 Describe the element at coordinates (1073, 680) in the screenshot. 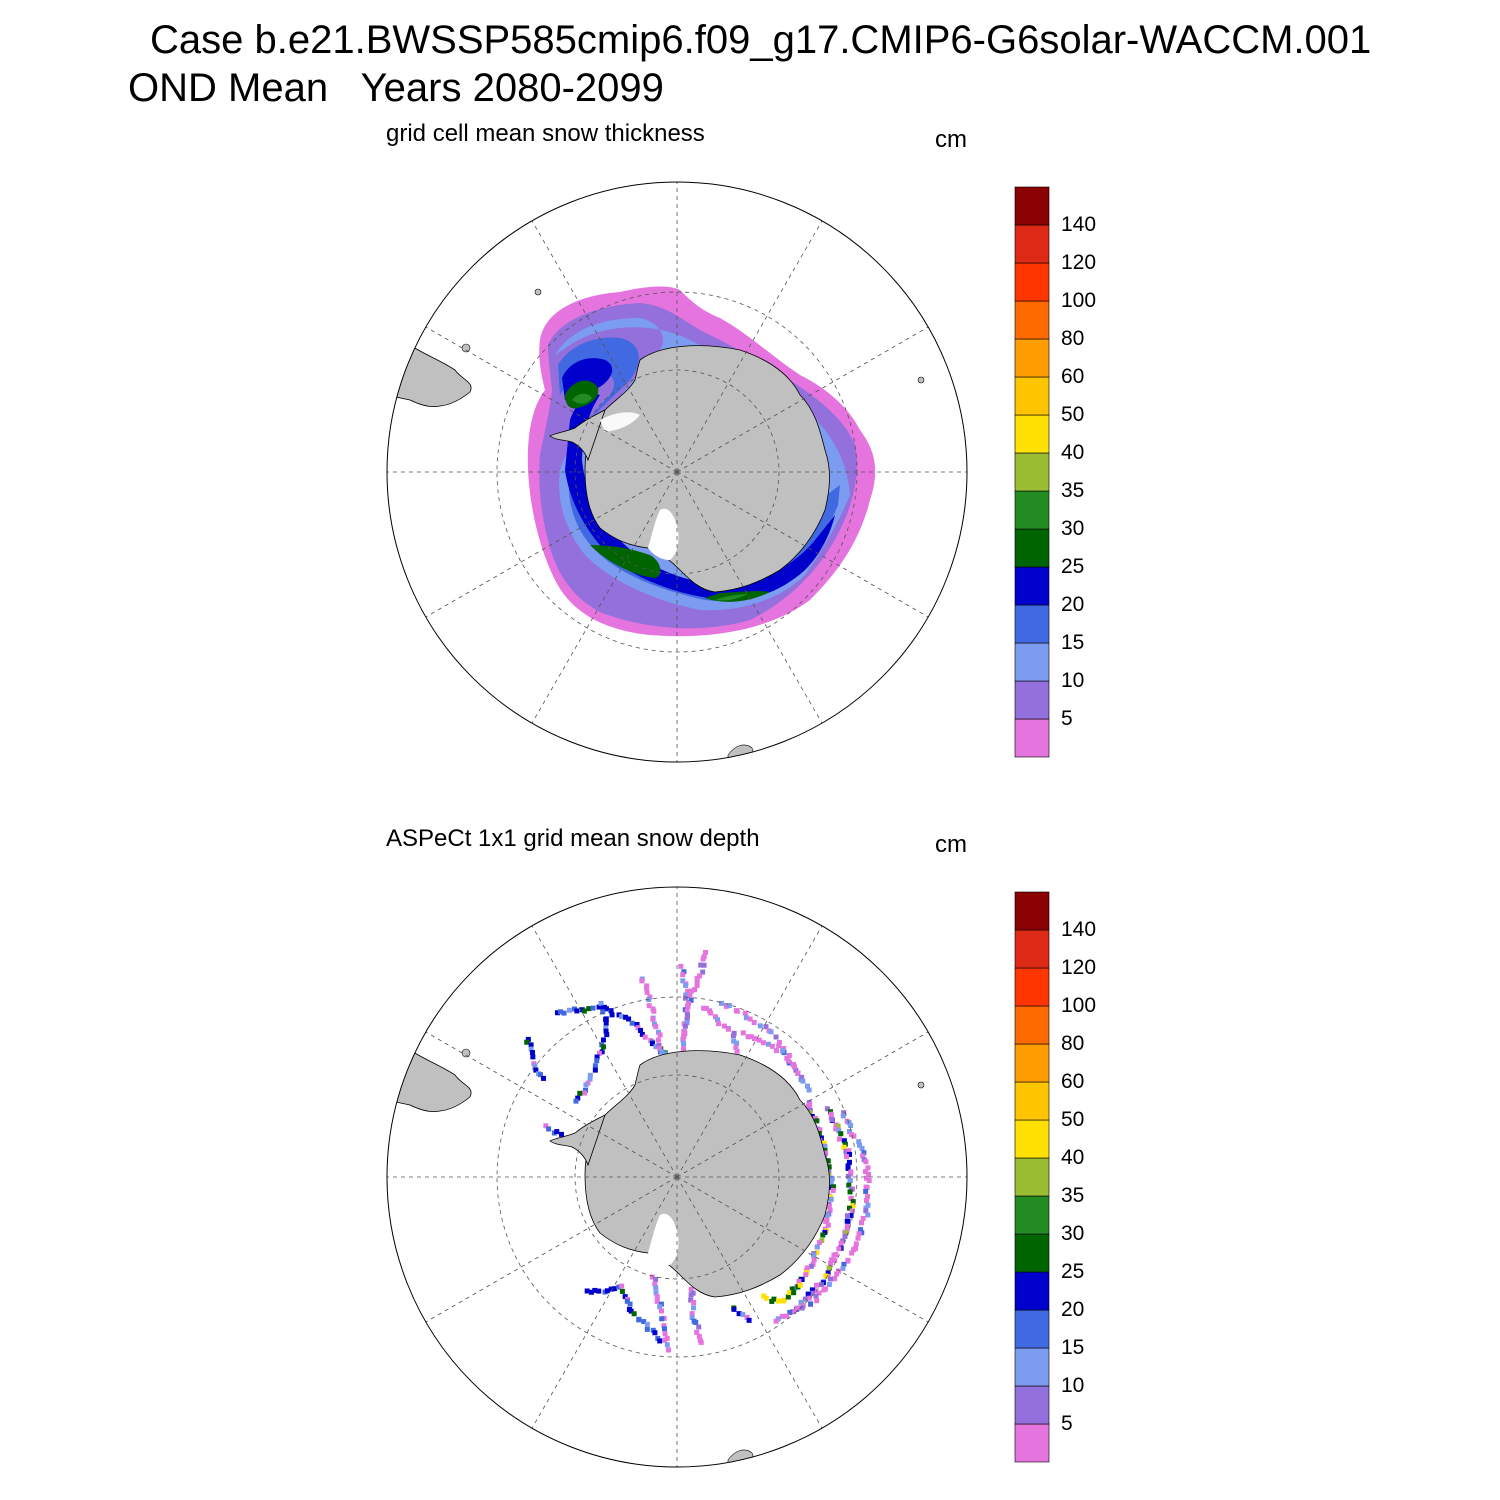

I see `colorbar-tick-label: 10` at that location.